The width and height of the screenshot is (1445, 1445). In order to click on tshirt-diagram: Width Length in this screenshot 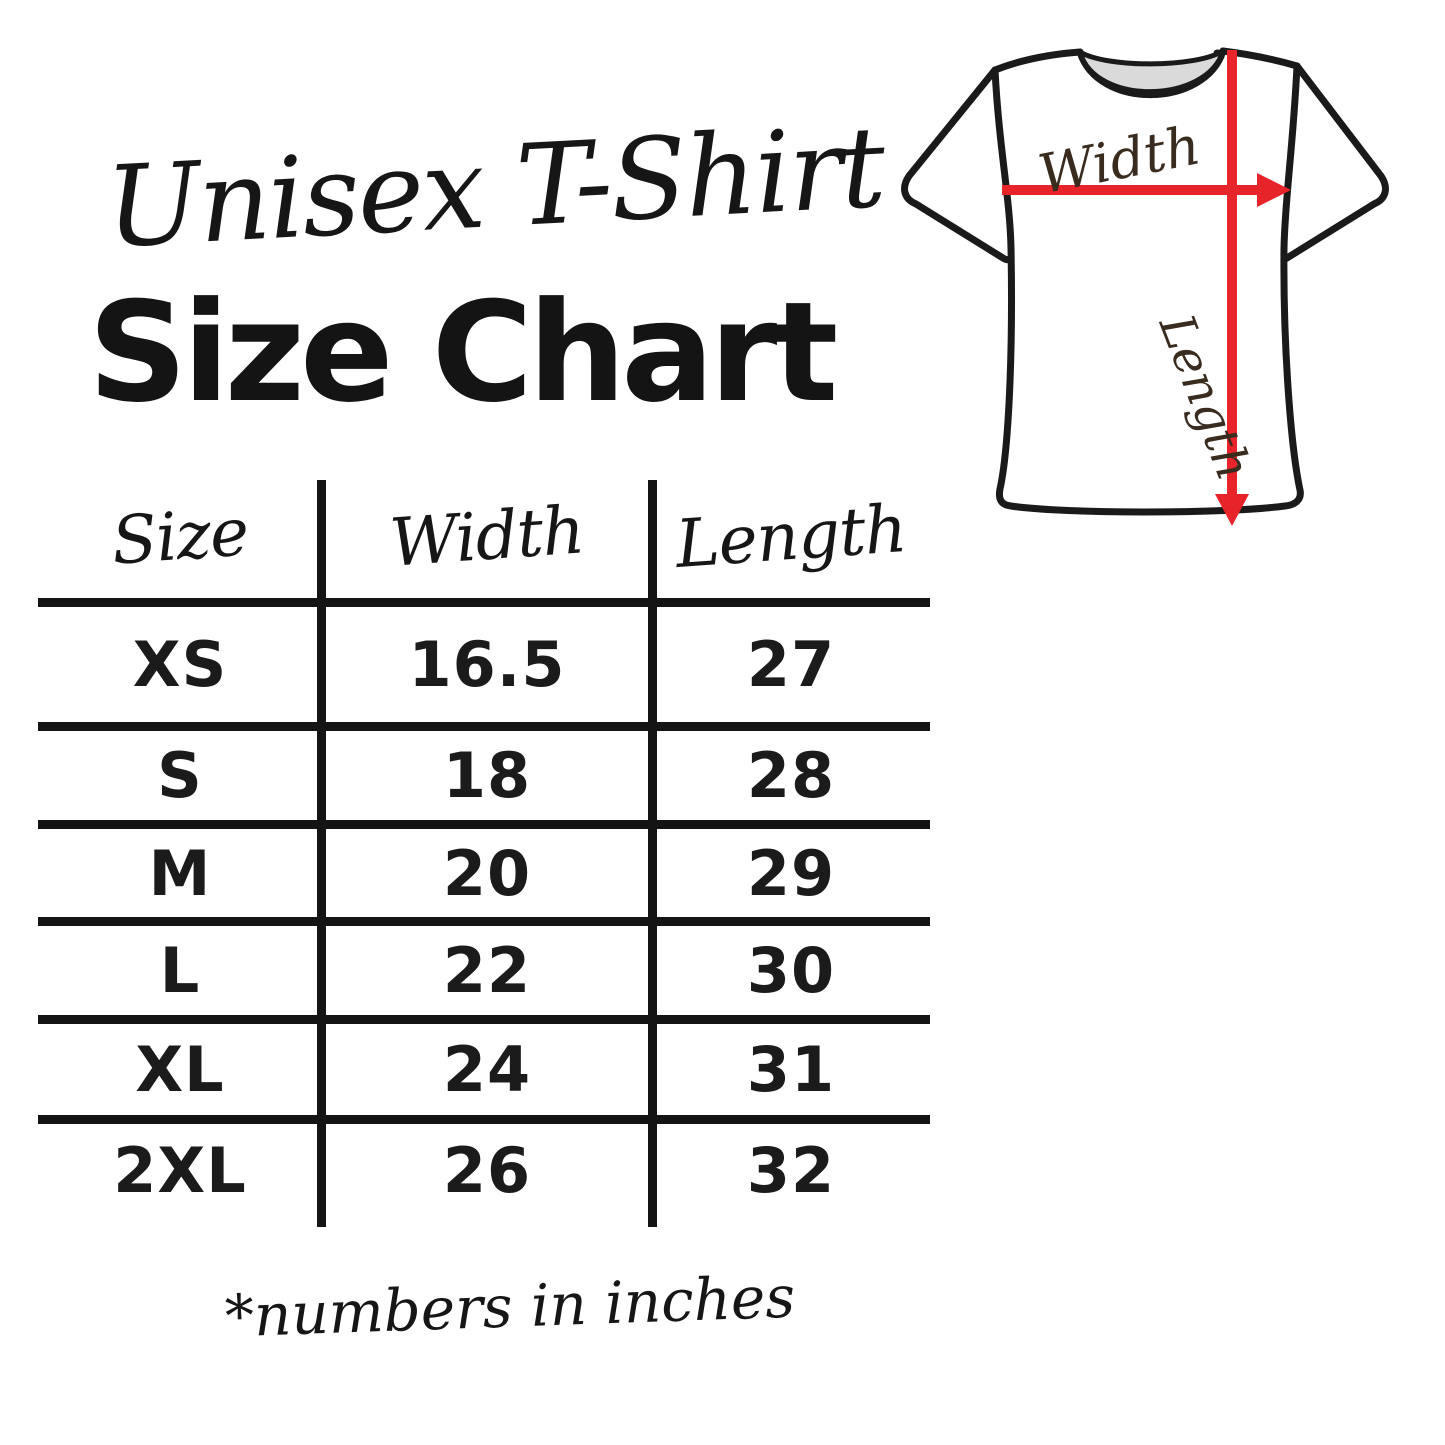, I will do `click(1145, 286)`.